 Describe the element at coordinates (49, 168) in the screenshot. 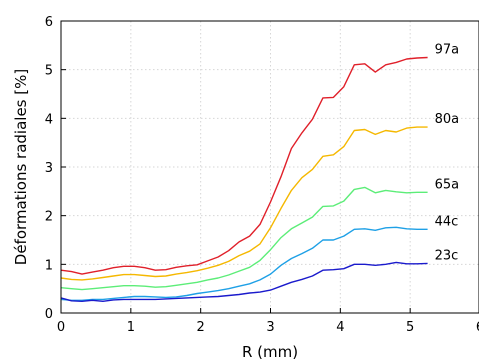

I see `y-tick-label: 3` at that location.